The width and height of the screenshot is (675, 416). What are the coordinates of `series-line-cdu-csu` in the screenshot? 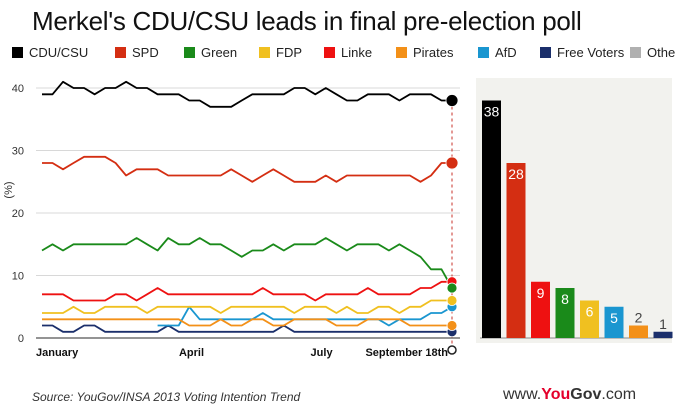 It's located at (247, 94).